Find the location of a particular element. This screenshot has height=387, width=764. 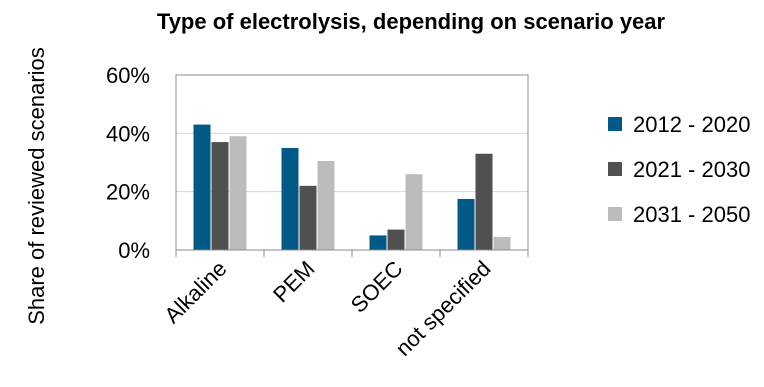

category-label: SOEC is located at coordinates (377, 287).